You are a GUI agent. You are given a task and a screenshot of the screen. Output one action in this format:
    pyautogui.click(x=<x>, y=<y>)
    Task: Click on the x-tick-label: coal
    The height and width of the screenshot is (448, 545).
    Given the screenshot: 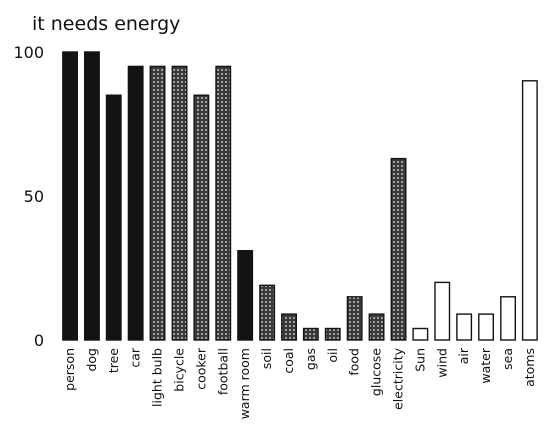 What is the action you would take?
    pyautogui.click(x=288, y=361)
    